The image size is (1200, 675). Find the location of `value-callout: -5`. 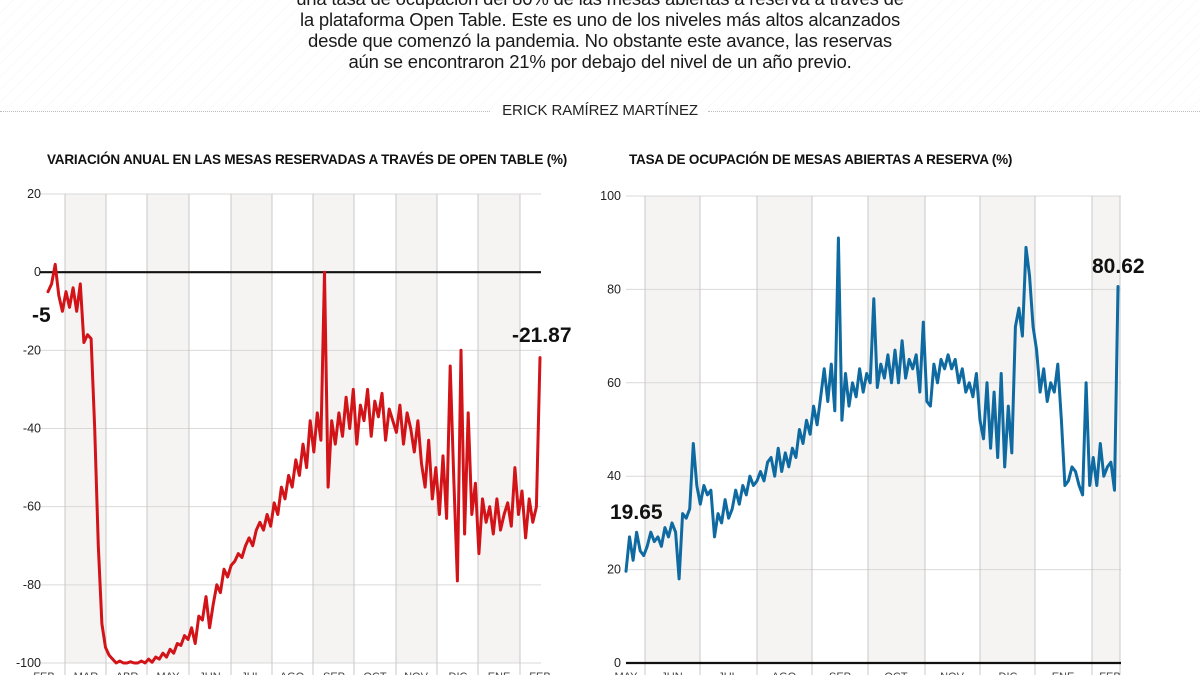

value-callout: -5 is located at coordinates (41, 315).